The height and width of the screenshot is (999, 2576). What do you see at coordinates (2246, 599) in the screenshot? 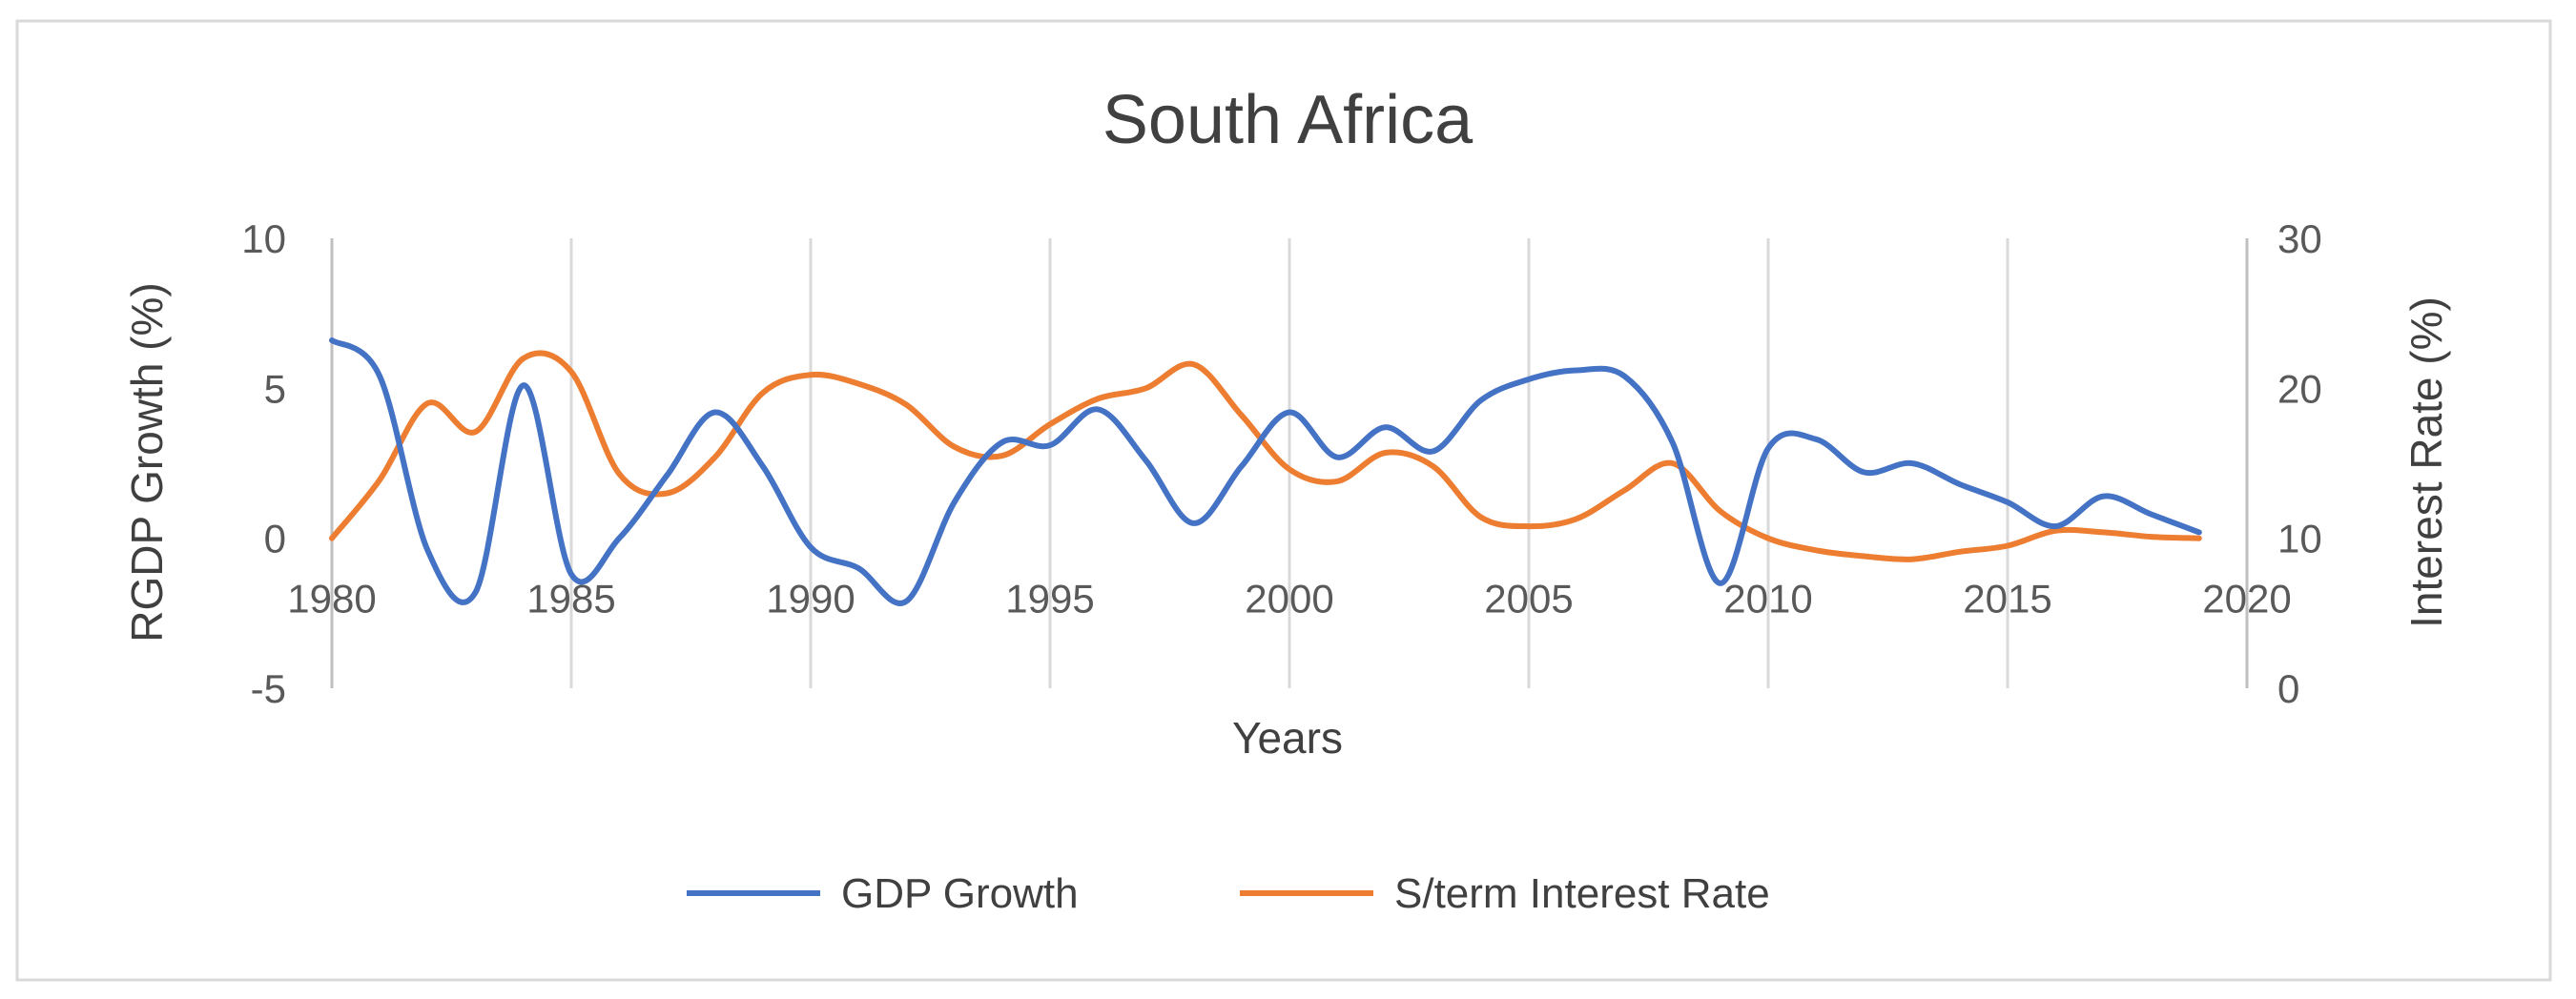
I see `x-tick-label: 2020` at bounding box center [2246, 599].